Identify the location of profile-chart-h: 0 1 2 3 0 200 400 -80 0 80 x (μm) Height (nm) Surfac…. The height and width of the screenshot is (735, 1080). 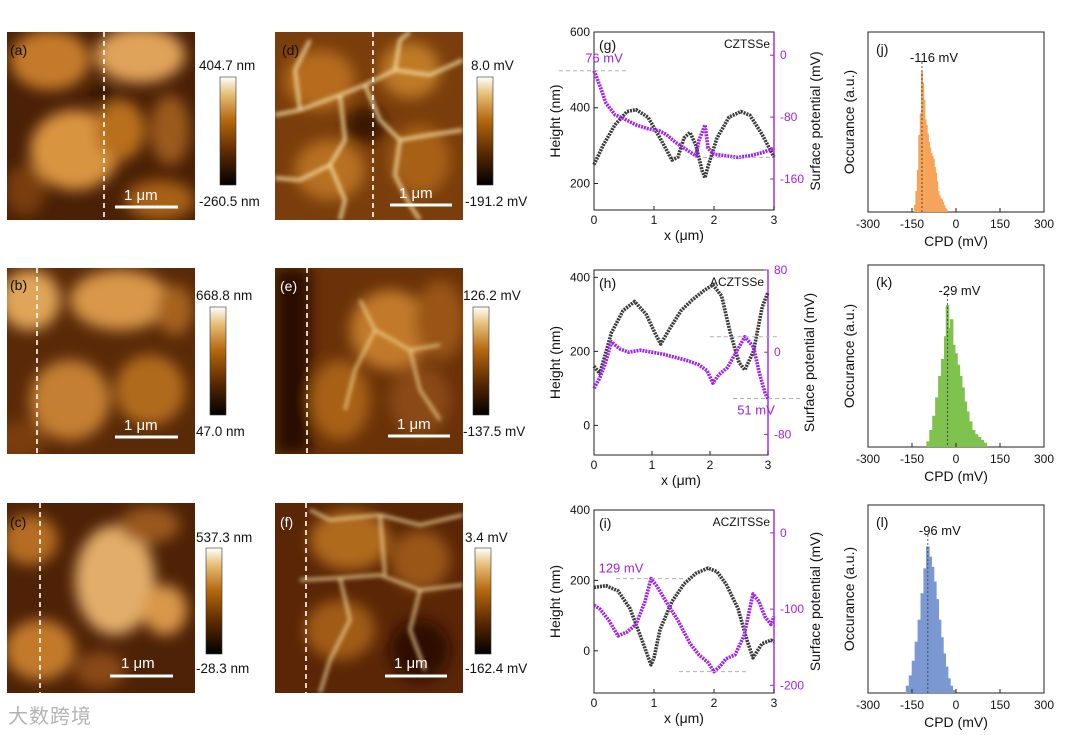
(682, 375).